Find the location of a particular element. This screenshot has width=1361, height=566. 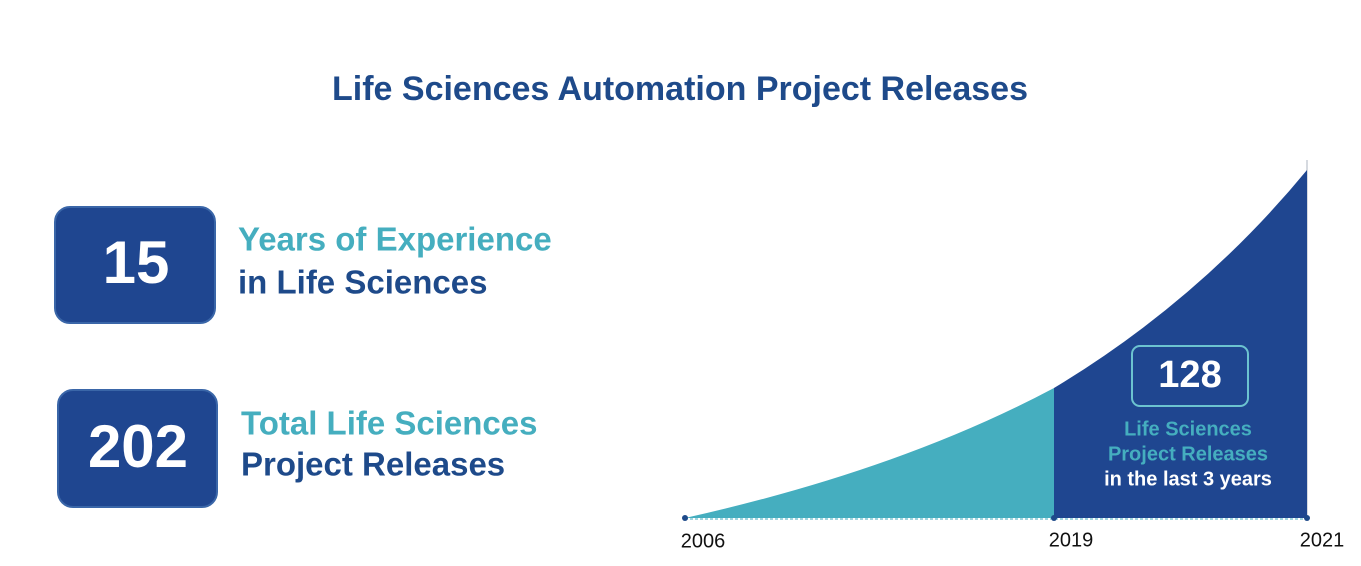

stat-label: Total Life Sciences is located at coordinates (389, 423).